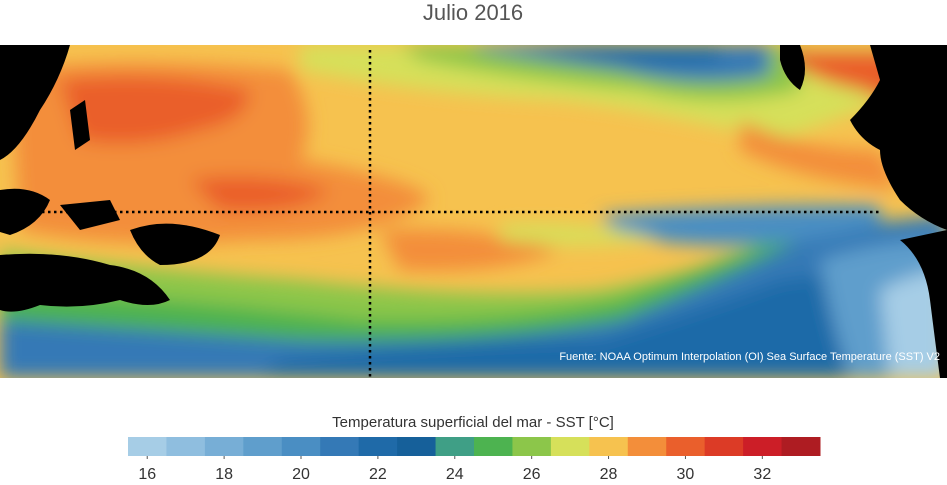 The width and height of the screenshot is (947, 485). Describe the element at coordinates (532, 473) in the screenshot. I see `tick-label: 26` at that location.